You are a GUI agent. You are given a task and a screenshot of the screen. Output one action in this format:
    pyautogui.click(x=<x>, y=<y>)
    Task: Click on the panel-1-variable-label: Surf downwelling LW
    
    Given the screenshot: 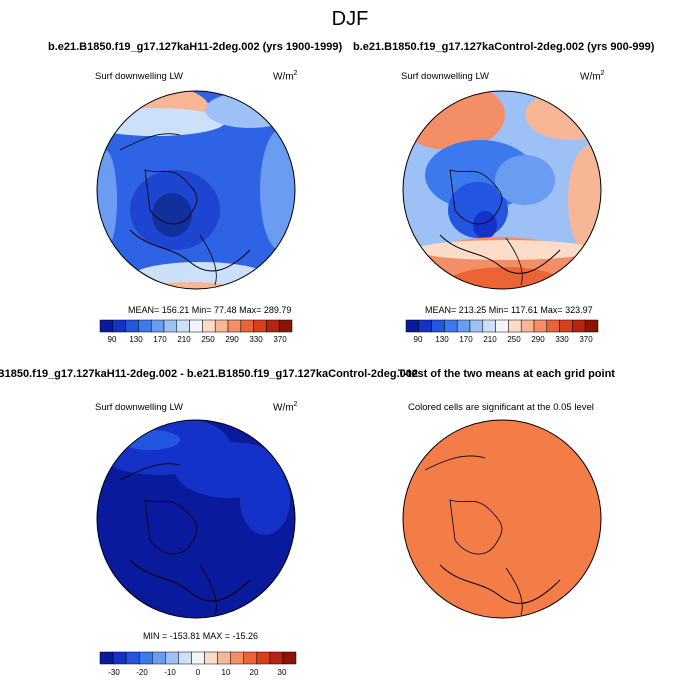 What is the action you would take?
    pyautogui.click(x=139, y=76)
    